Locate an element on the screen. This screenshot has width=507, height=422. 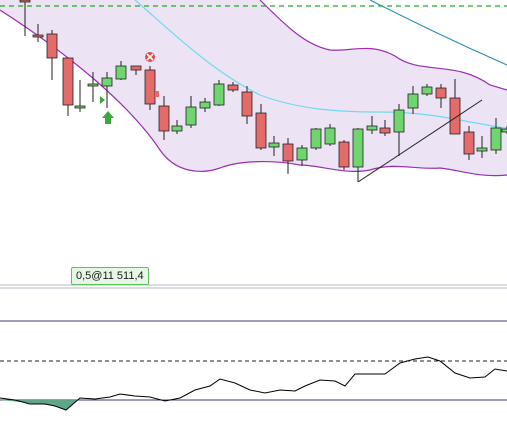
small-square-marker-icon is located at coordinates (157, 94).